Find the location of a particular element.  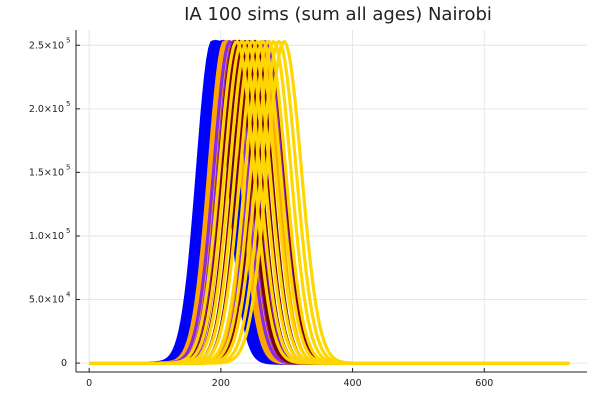

y-tick-label-4: 2.0×10 is located at coordinates (46, 109).